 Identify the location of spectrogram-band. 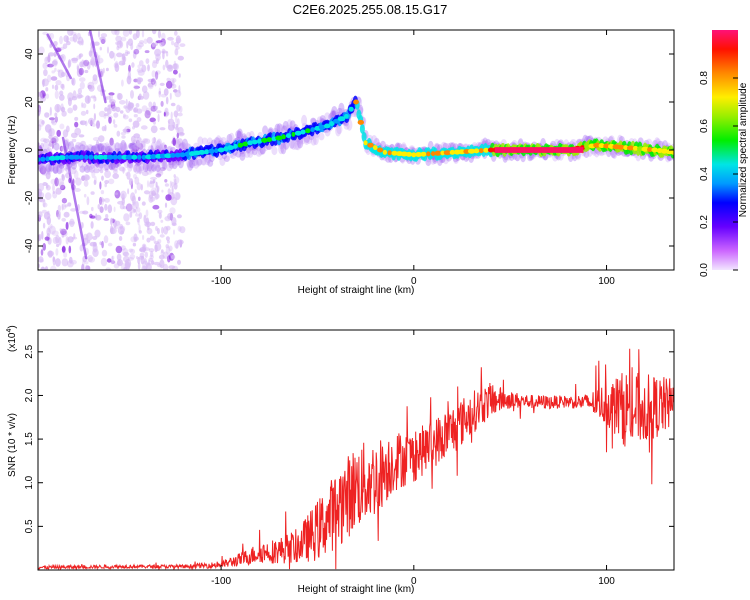
(362, 128).